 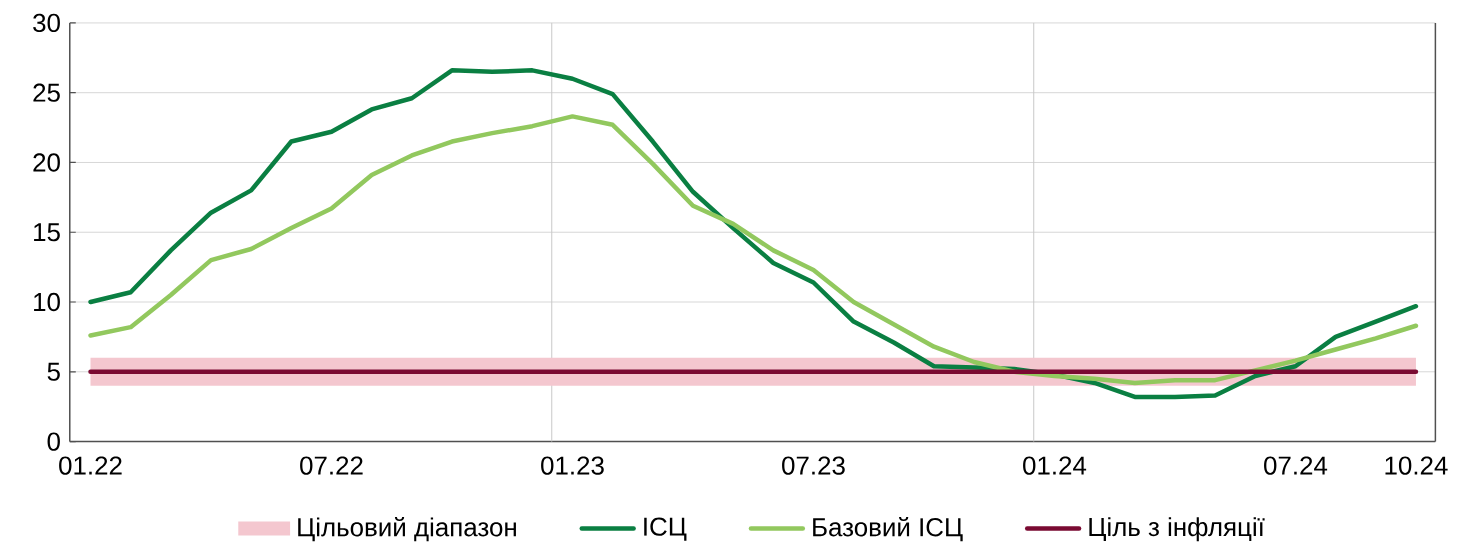 I want to click on y-tick-label: 10, so click(x=47, y=302).